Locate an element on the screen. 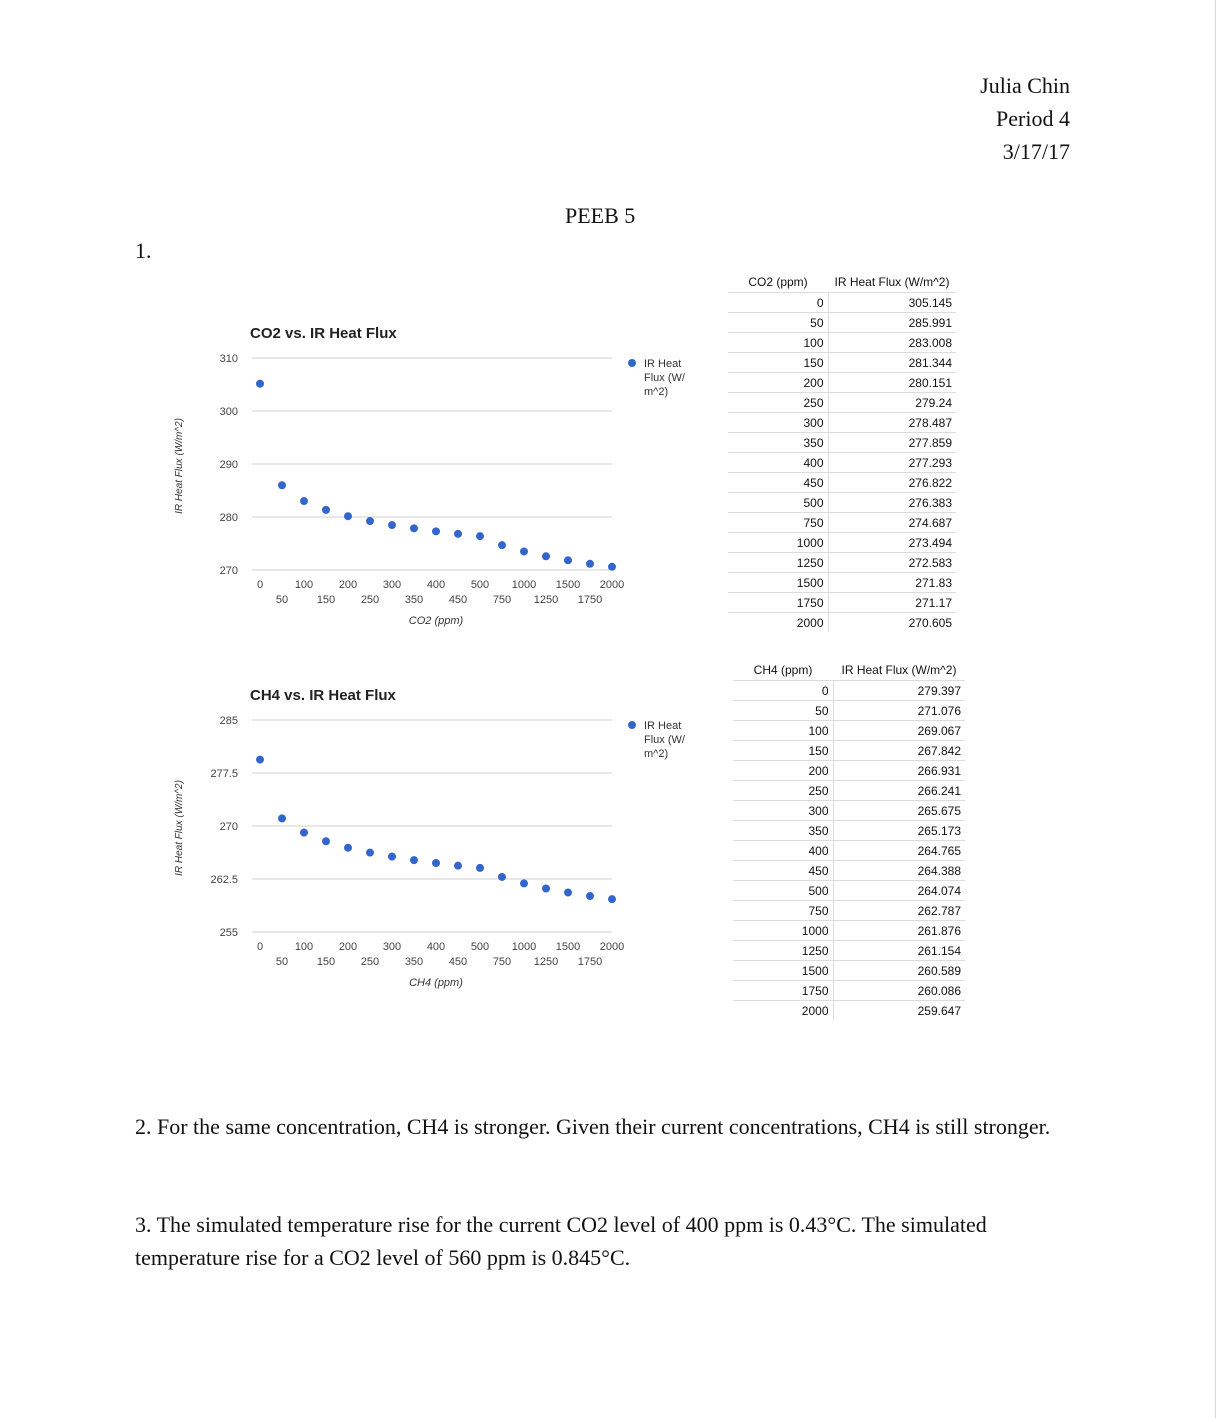 This screenshot has height=1418, width=1220. ch4-table-flux-cell: 269.067 is located at coordinates (899, 730).